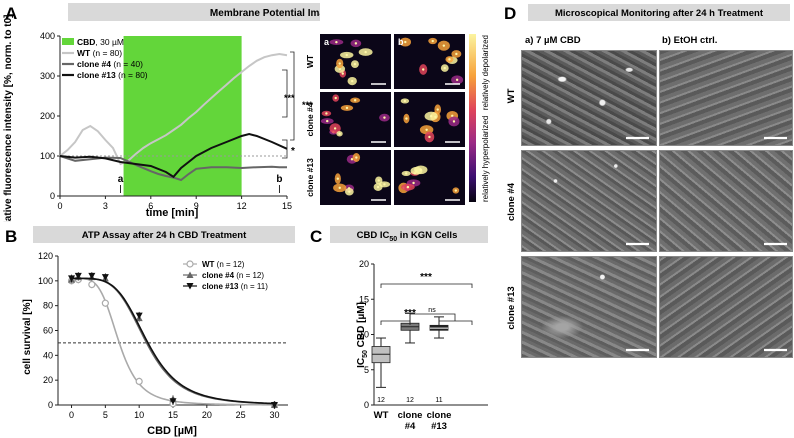 Image resolution: width=794 pixels, height=438 pixels. What do you see at coordinates (364, 299) in the screenshot?
I see `y-tick-label: 15` at bounding box center [364, 299].